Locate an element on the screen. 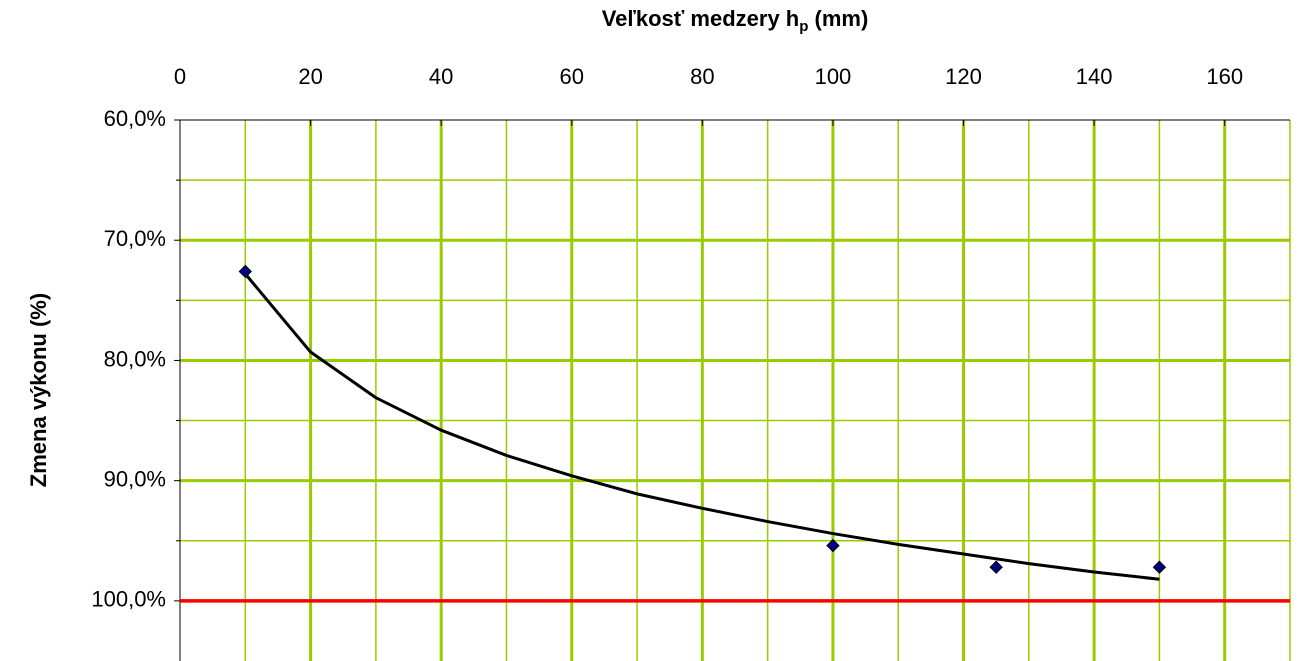 This screenshot has width=1301, height=661. x-tick-label: 0 is located at coordinates (180, 76).